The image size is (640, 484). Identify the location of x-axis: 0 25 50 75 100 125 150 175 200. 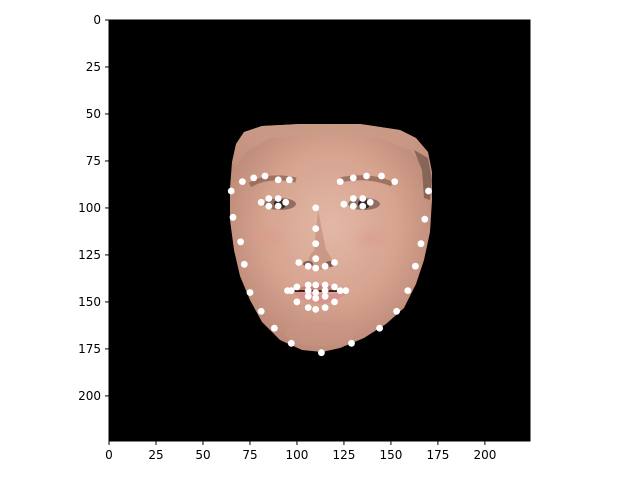
(300, 451).